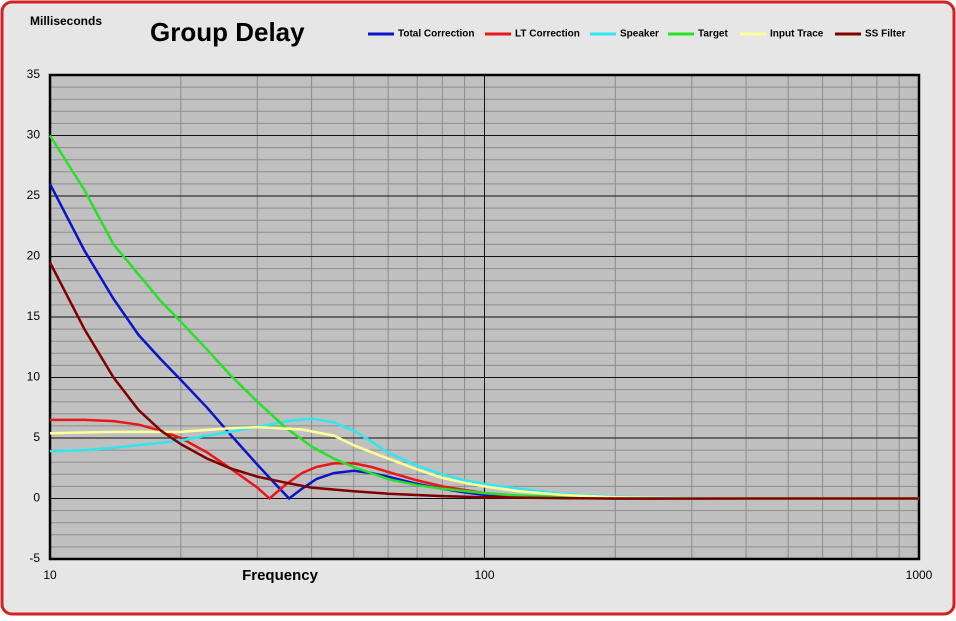 This screenshot has width=956, height=621. Describe the element at coordinates (885, 34) in the screenshot. I see `legend-label: SS Filter` at that location.